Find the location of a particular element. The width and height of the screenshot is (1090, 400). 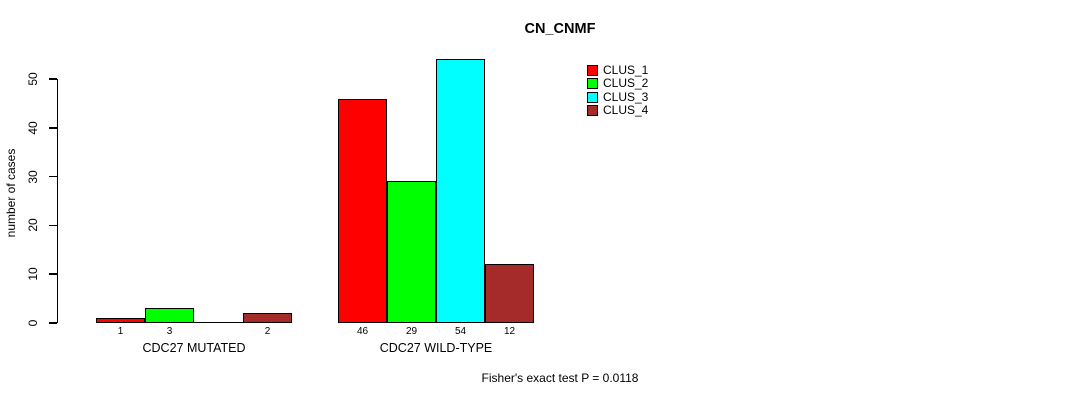

legend-item: CLUS_3 is located at coordinates (618, 96).